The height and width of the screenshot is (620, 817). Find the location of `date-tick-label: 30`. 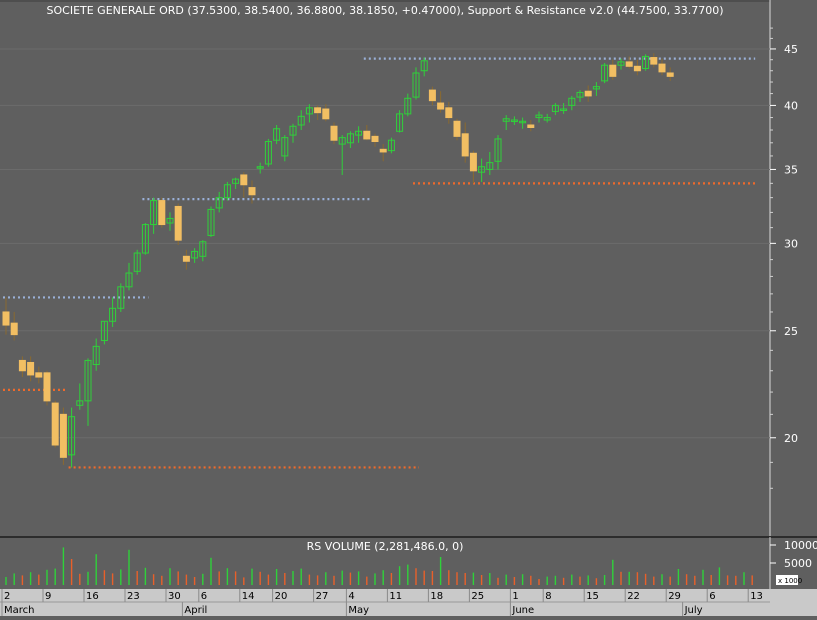

date-tick-label: 30 is located at coordinates (174, 596).